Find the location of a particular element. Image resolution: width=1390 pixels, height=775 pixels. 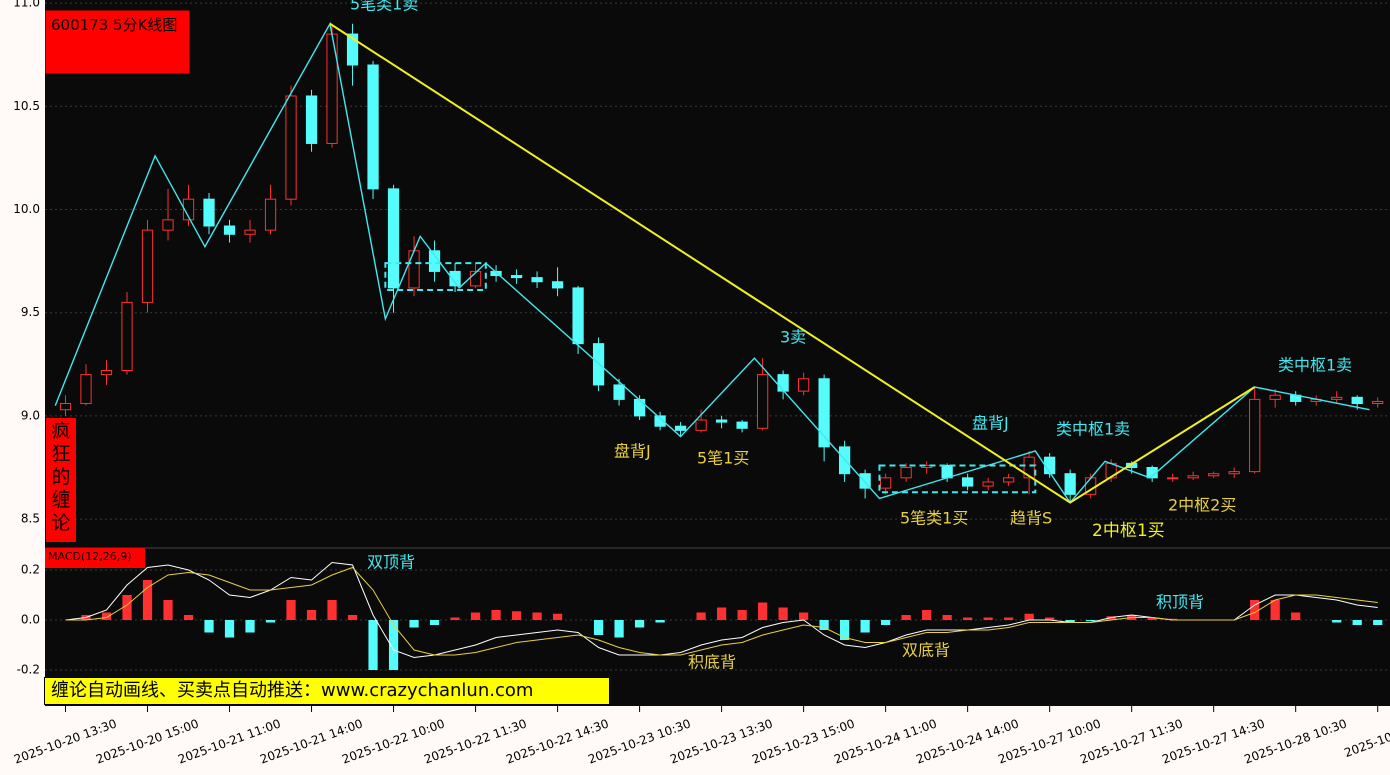

annotation: 积顶背 is located at coordinates (1180, 602).